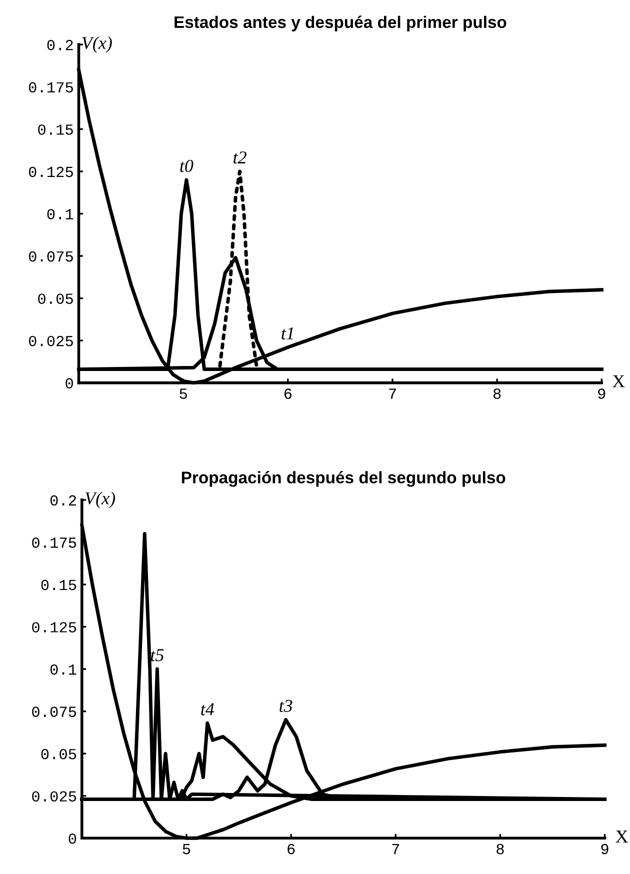 The image size is (630, 874). Describe the element at coordinates (287, 333) in the screenshot. I see `annotation: t1` at that location.